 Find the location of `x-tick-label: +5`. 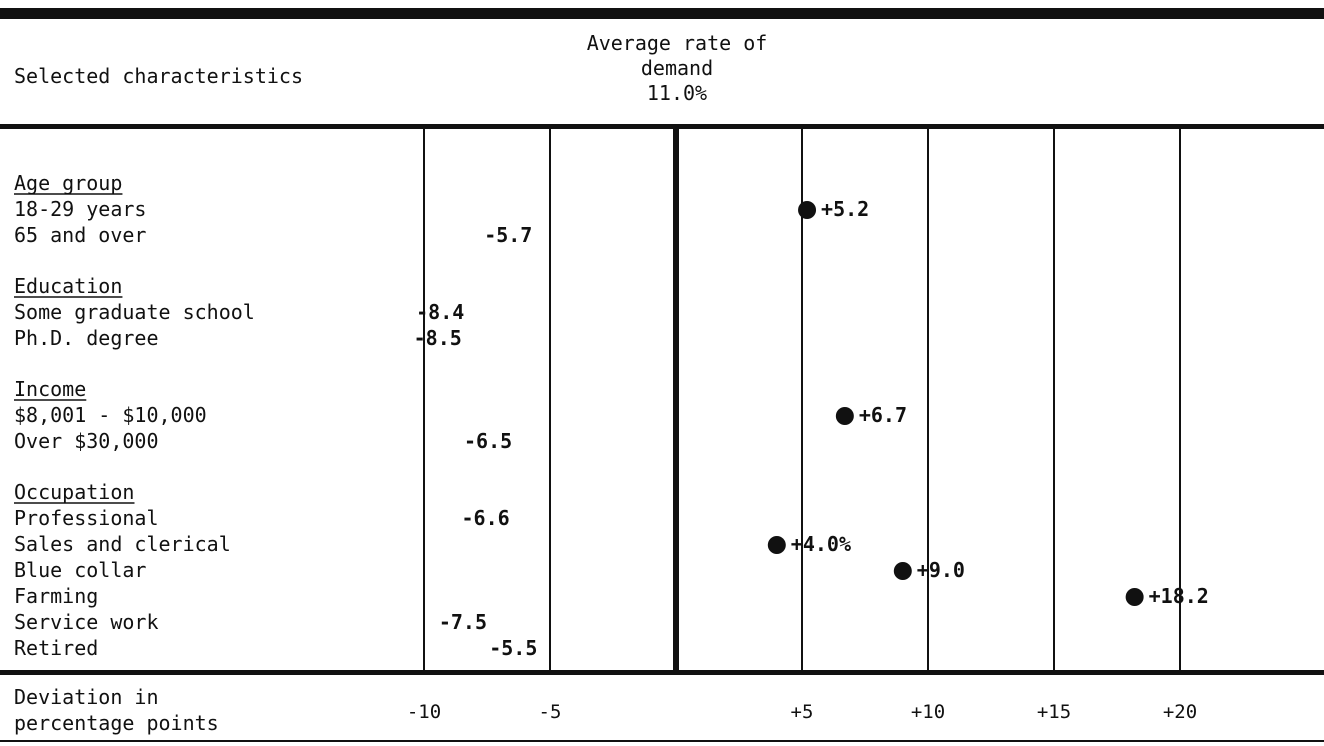

x-tick-label: +5 is located at coordinates (802, 712).